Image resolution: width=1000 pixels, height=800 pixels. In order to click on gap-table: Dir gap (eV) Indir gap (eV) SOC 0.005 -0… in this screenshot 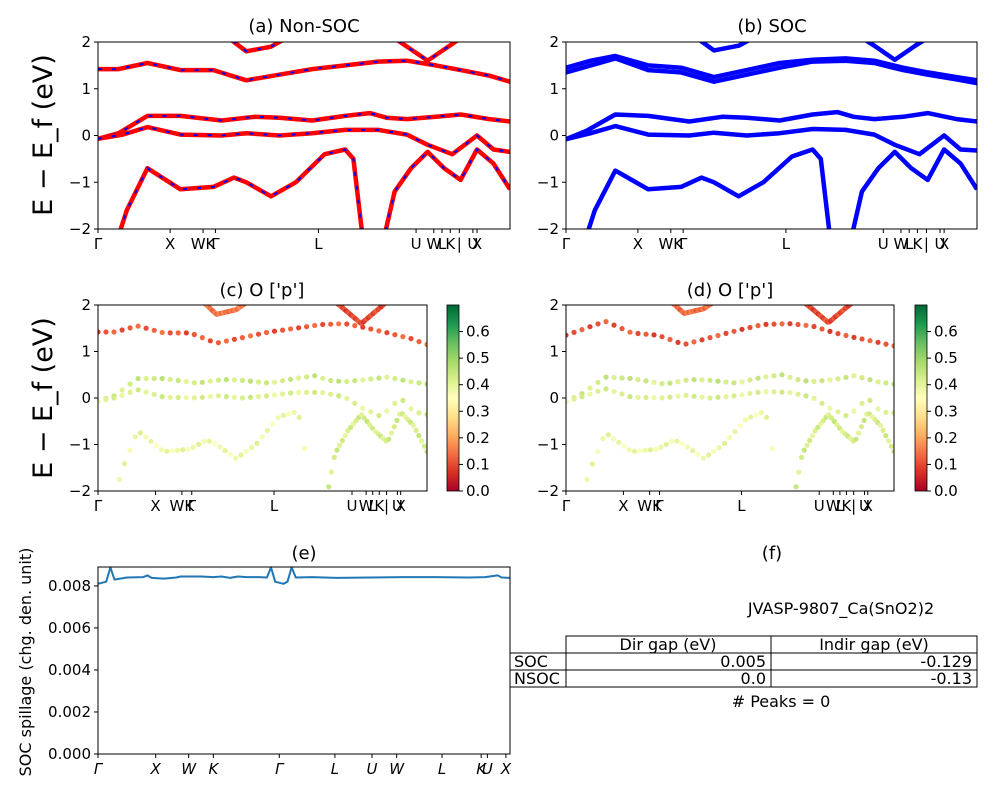, I will do `click(743, 661)`.